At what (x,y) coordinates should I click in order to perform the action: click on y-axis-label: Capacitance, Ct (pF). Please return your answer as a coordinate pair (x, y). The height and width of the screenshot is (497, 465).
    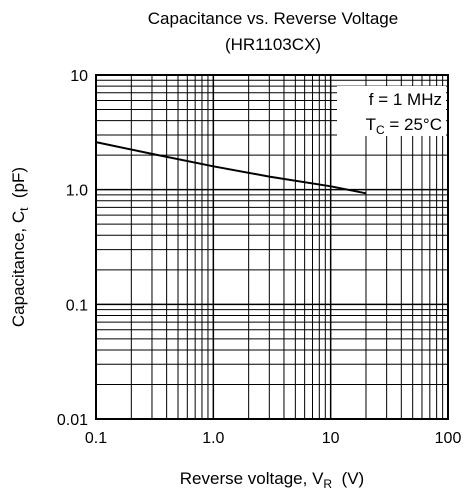
    Looking at the image, I should click on (20, 247).